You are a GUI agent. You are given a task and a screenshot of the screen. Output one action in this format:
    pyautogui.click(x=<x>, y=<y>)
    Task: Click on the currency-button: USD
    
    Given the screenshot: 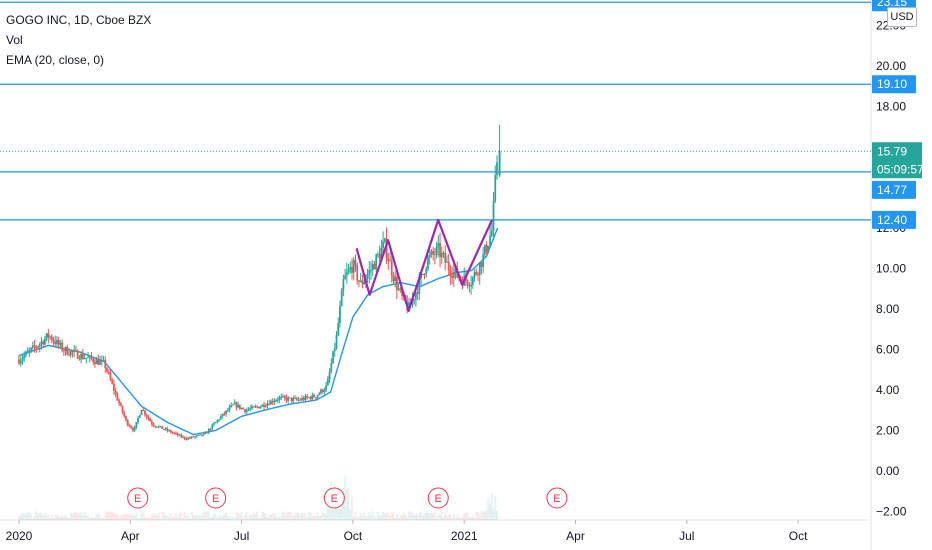 What is the action you would take?
    pyautogui.click(x=902, y=17)
    